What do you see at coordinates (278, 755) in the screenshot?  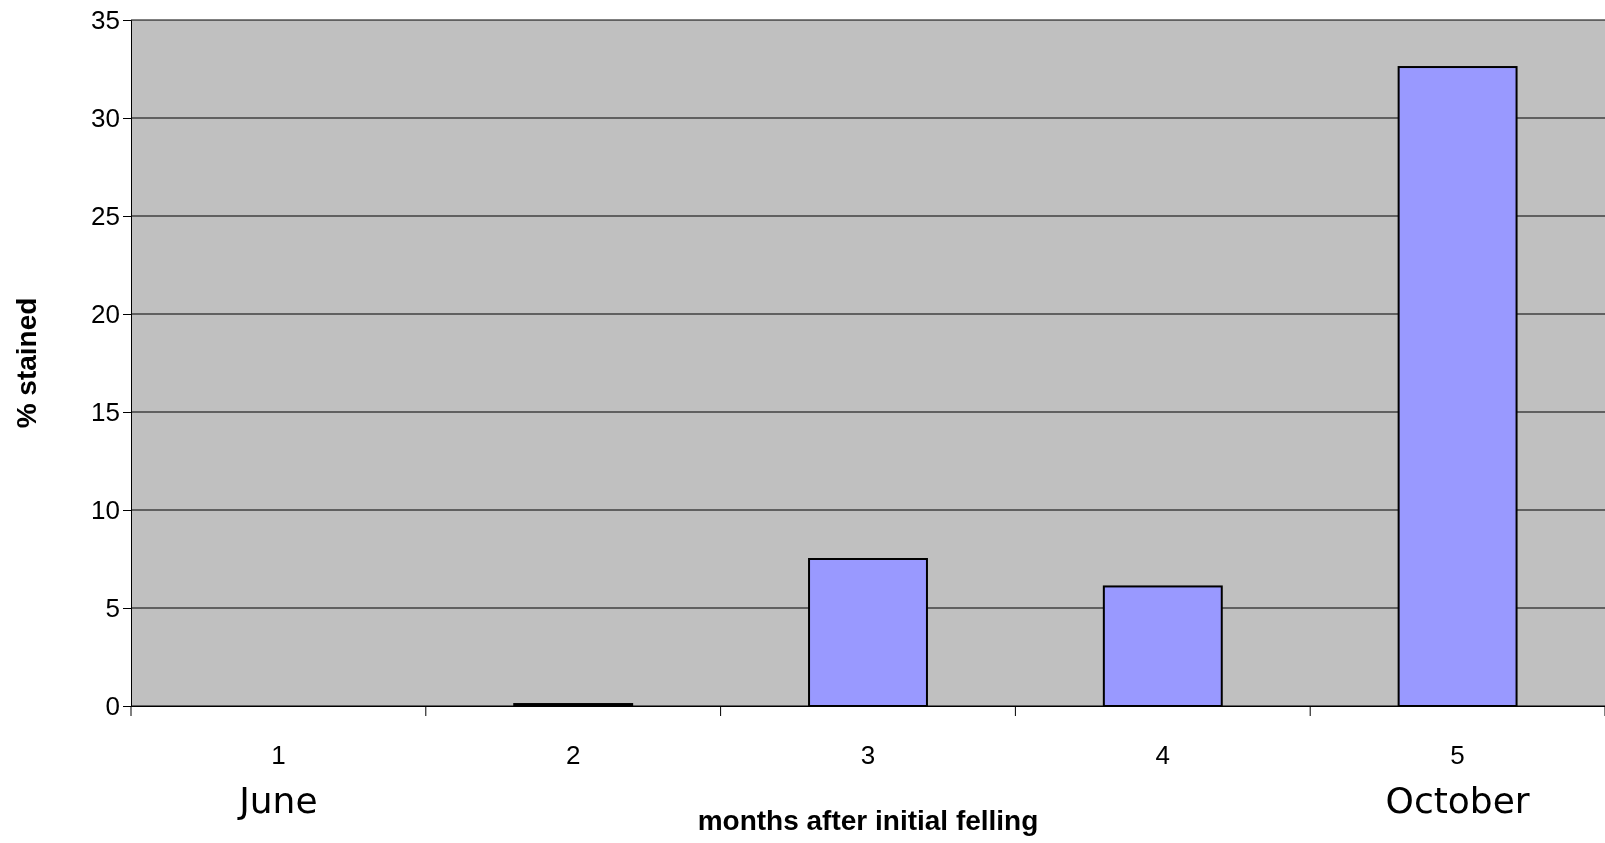 I see `x-tick-label: 1` at bounding box center [278, 755].